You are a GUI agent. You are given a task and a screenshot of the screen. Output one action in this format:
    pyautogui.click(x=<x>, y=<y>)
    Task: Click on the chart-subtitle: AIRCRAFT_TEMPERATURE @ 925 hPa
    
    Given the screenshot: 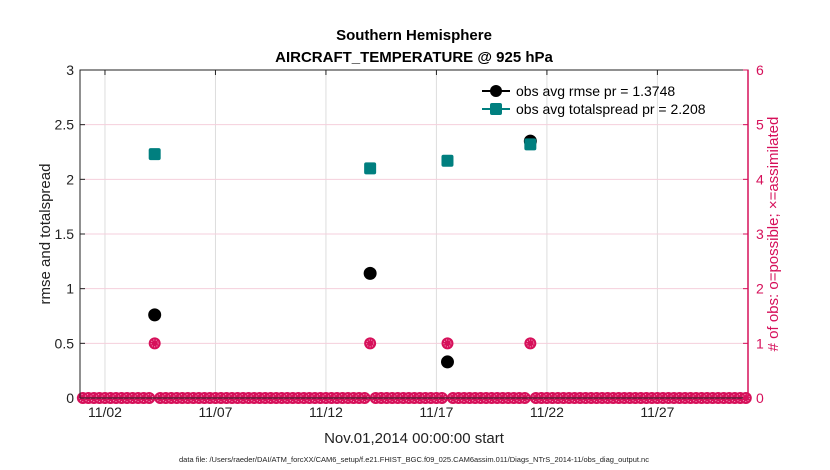 What is the action you would take?
    pyautogui.click(x=414, y=57)
    